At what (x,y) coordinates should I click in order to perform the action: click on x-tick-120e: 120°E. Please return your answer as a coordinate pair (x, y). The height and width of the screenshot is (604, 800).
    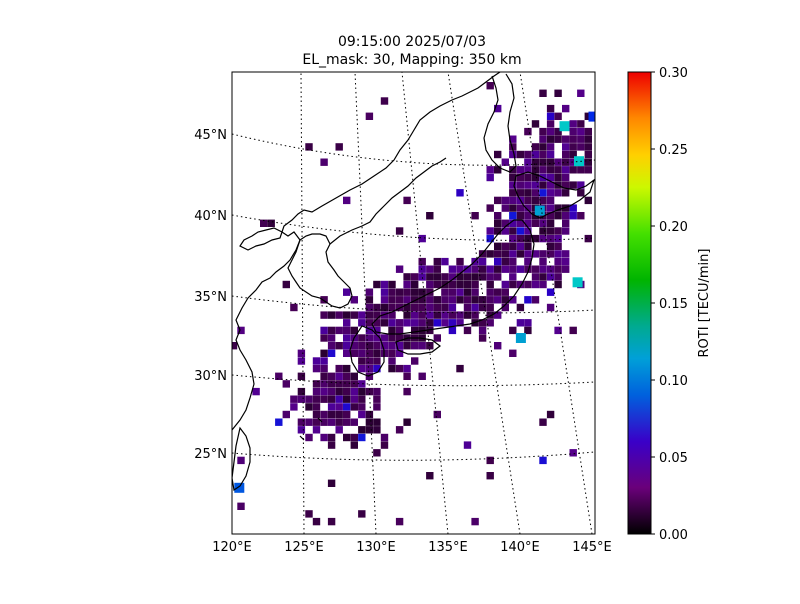
    Looking at the image, I should click on (232, 547).